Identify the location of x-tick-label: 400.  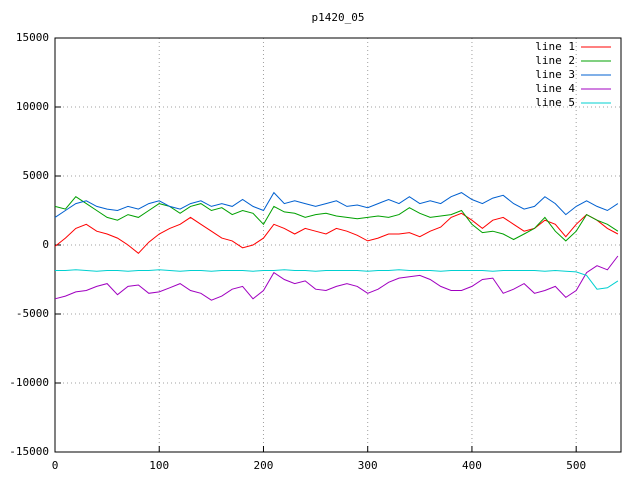
(472, 465).